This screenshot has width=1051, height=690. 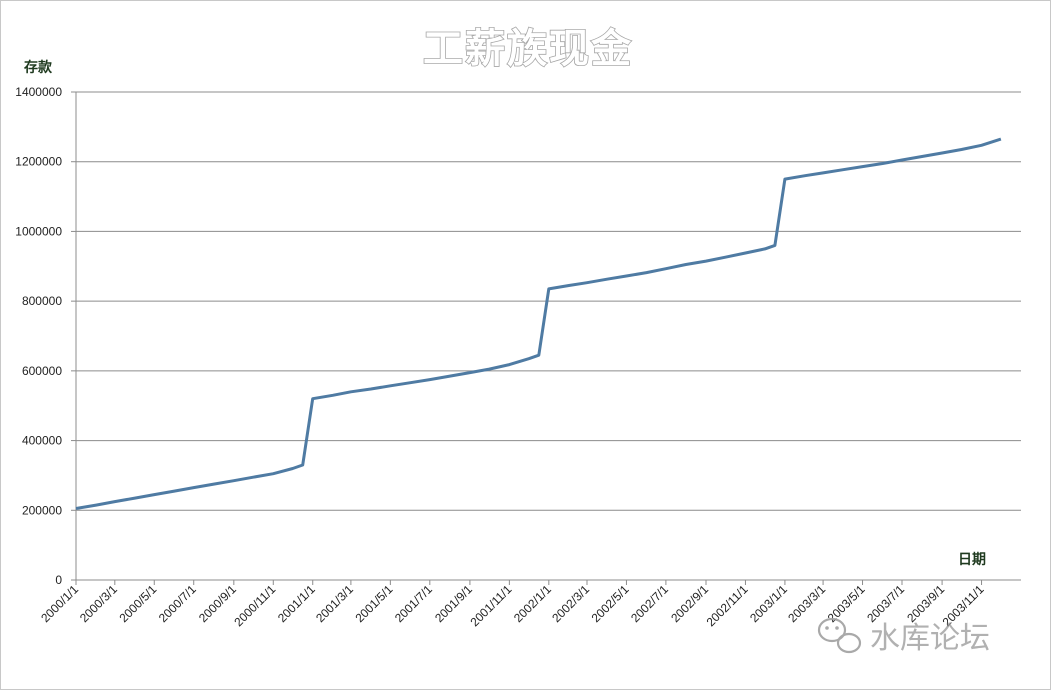 I want to click on y-axis-title: 存款, so click(x=38, y=67).